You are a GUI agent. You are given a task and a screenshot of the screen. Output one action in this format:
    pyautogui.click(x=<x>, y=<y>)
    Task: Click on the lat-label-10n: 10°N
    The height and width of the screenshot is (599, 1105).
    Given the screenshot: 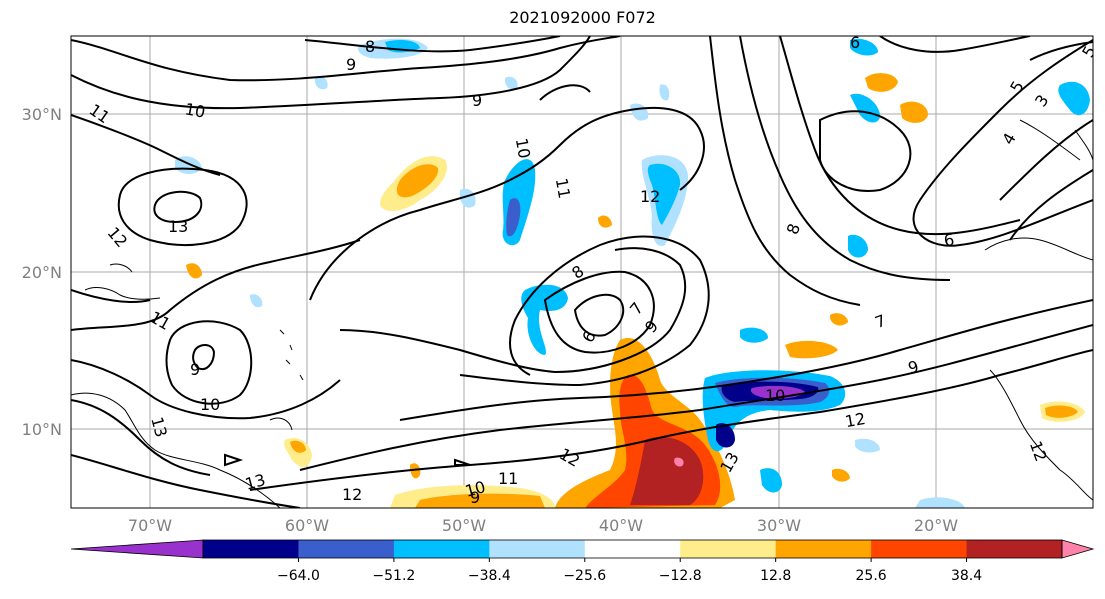 What is the action you would take?
    pyautogui.click(x=42, y=429)
    